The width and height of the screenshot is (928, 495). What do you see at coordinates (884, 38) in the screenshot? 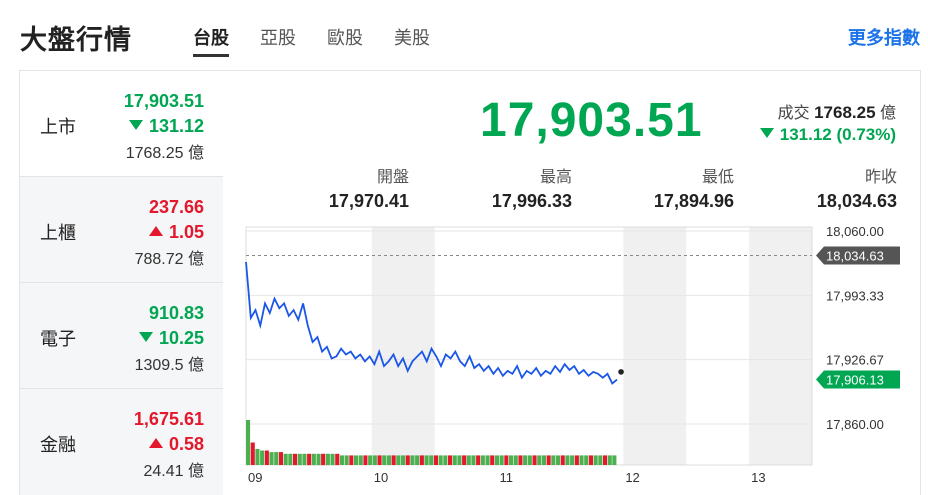
I see `more-indices-link: 更多指數` at bounding box center [884, 38].